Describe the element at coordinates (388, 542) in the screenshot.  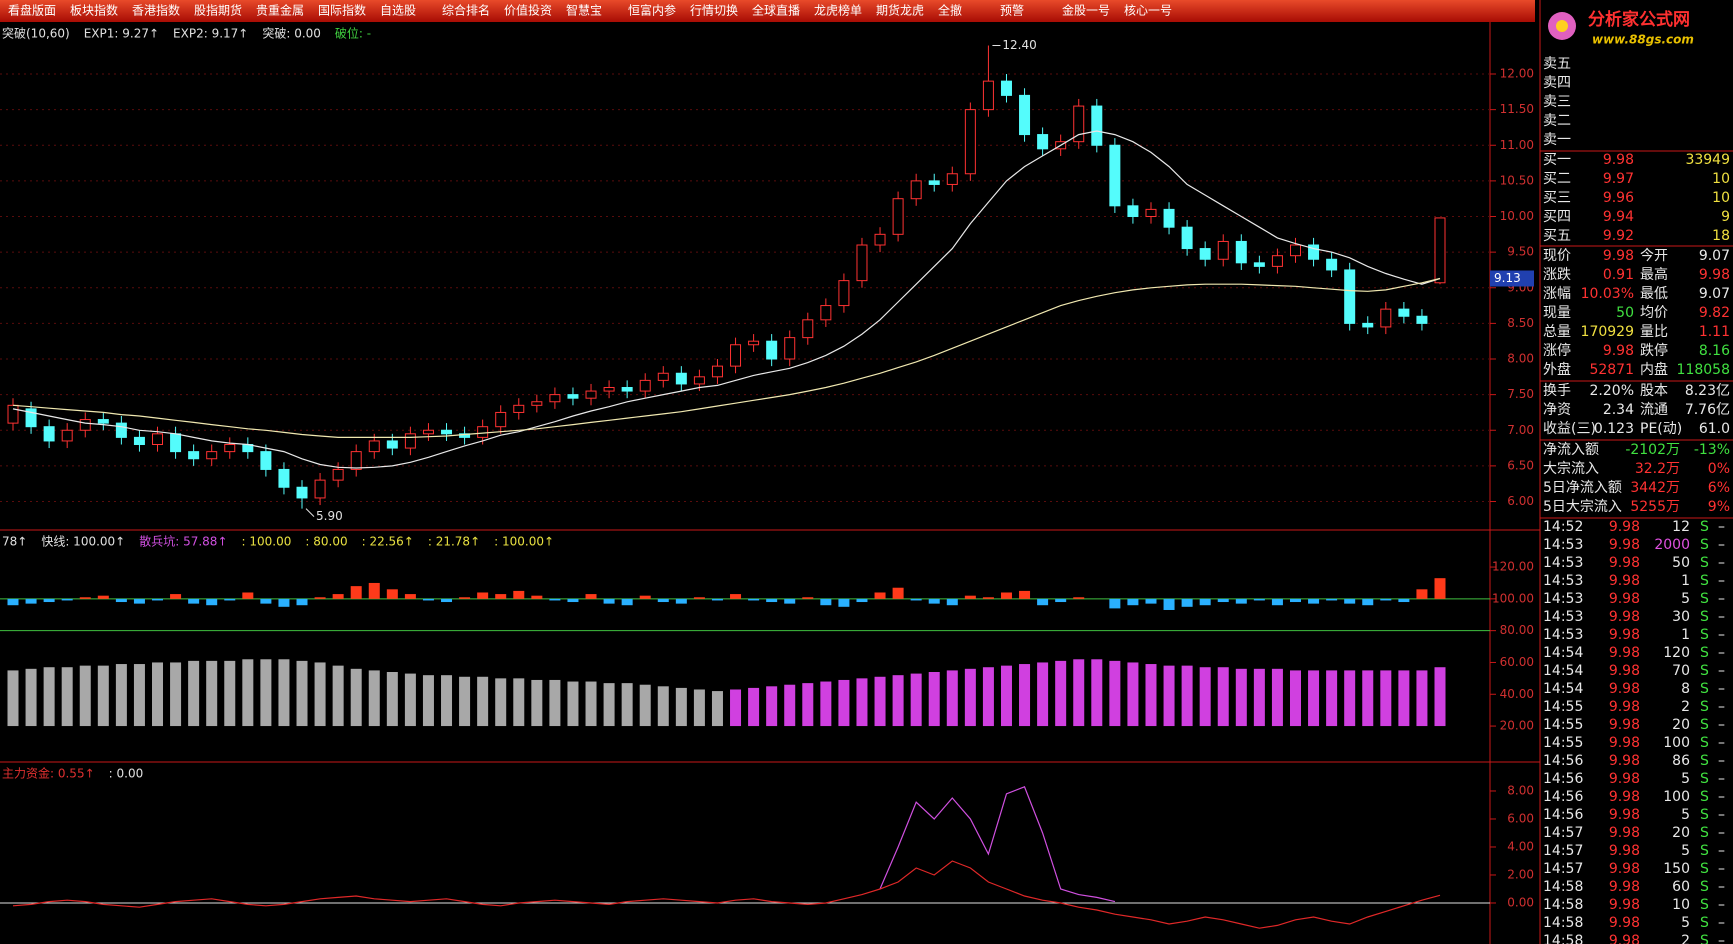
I see `indicator-label: : 22.56↑` at that location.